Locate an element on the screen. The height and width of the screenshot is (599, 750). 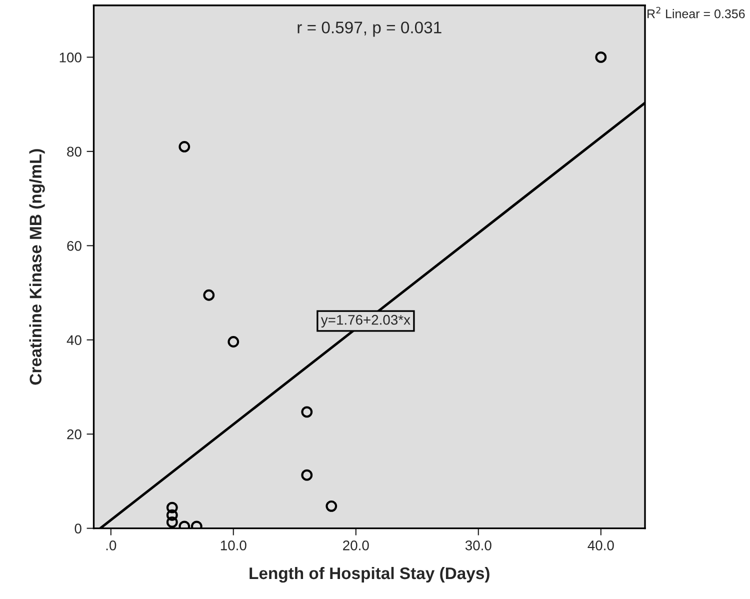
x-tick-label: 30.0 is located at coordinates (478, 545).